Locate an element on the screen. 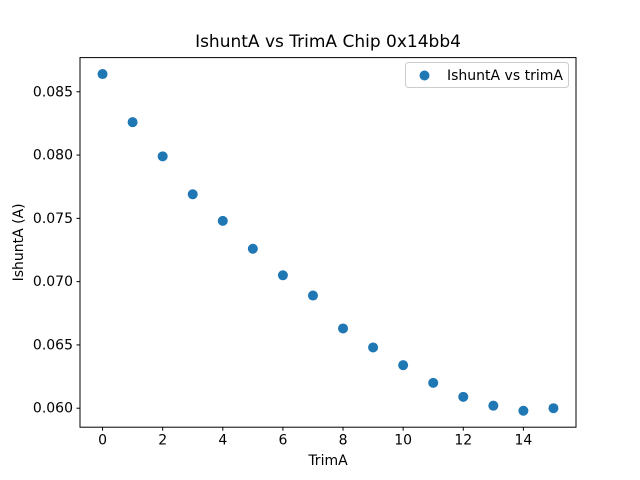 The width and height of the screenshot is (640, 480). y-tick-label: 0.060 is located at coordinates (53, 409).